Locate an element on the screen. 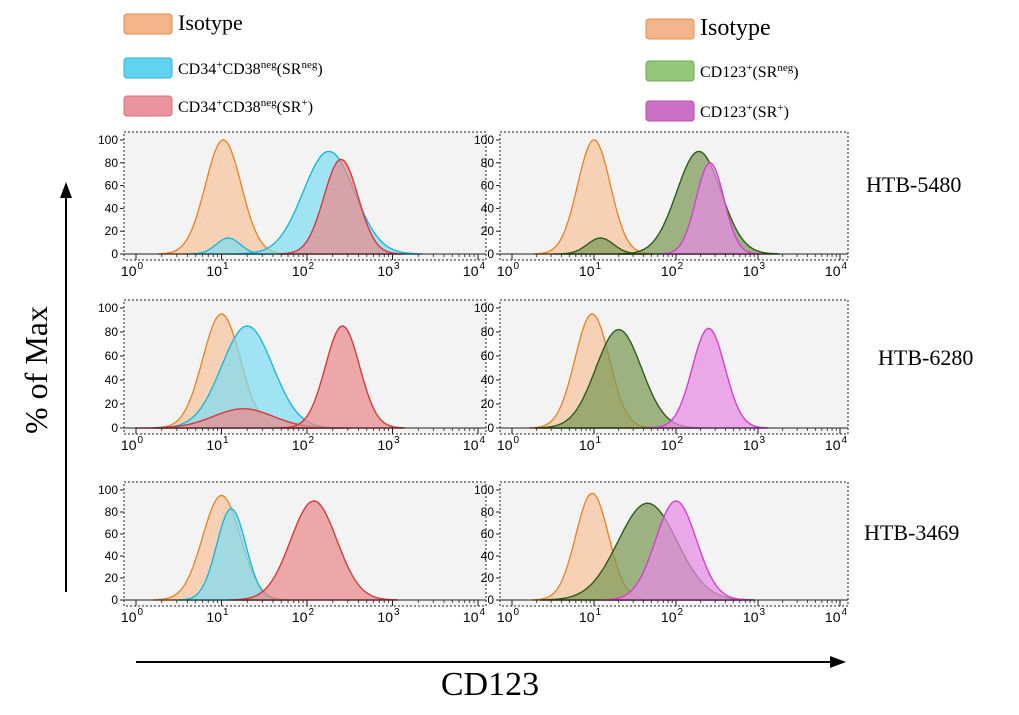 Image resolution: width=1019 pixels, height=715 pixels. legend-right-item-1: CD123+(SRneg) is located at coordinates (722, 71).